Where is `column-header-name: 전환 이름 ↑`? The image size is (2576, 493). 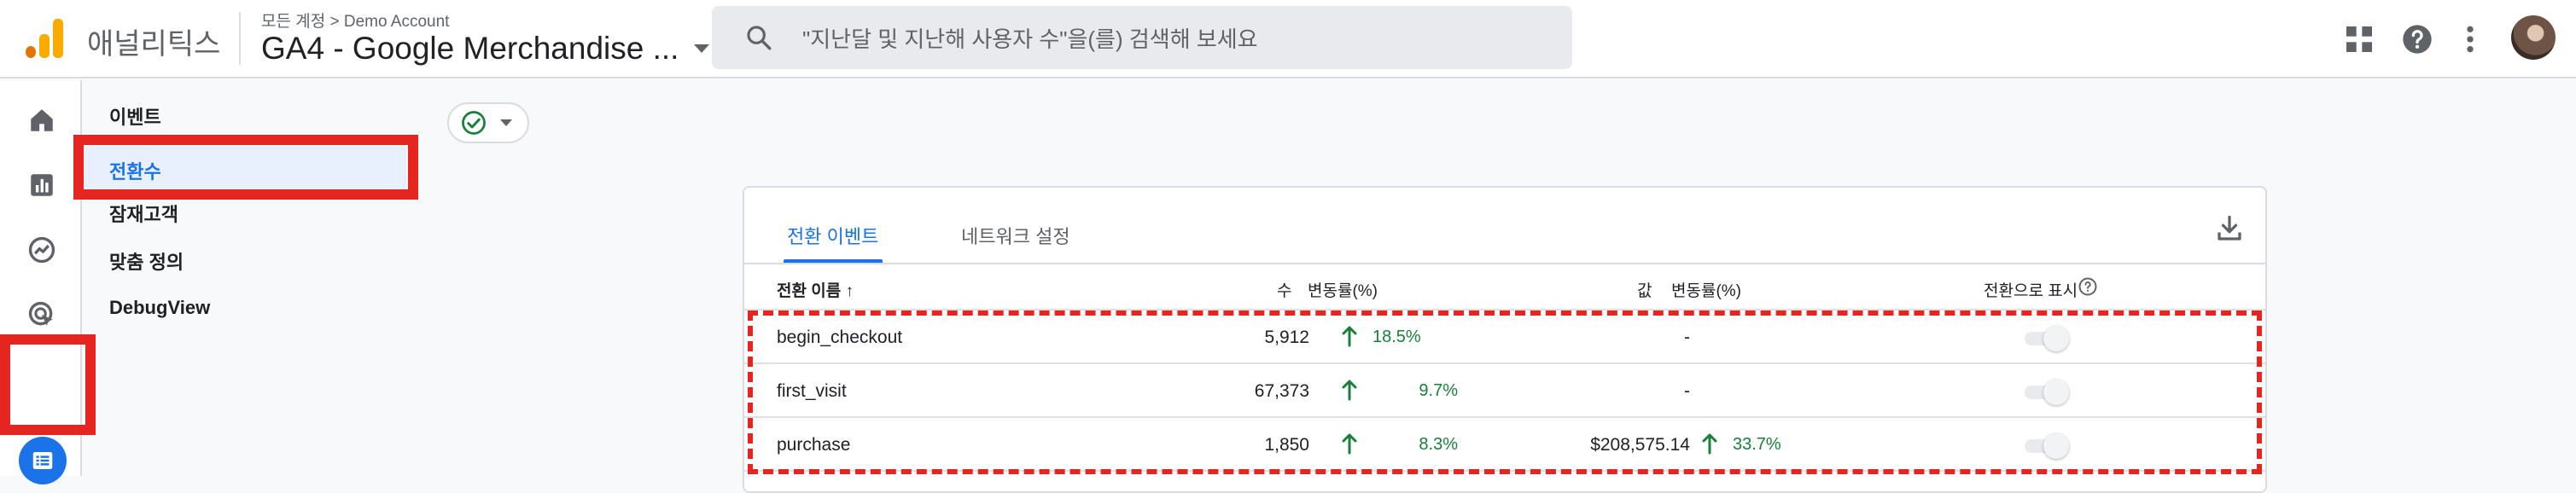 column-header-name: 전환 이름 ↑ is located at coordinates (815, 291).